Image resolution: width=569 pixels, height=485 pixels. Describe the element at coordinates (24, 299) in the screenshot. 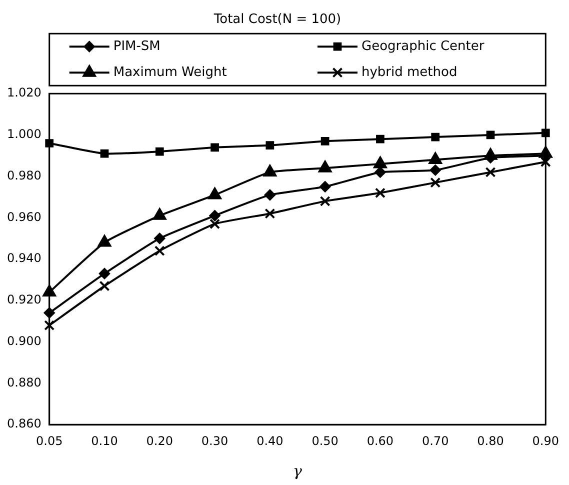

I see `y-tick-label: 0.920` at that location.